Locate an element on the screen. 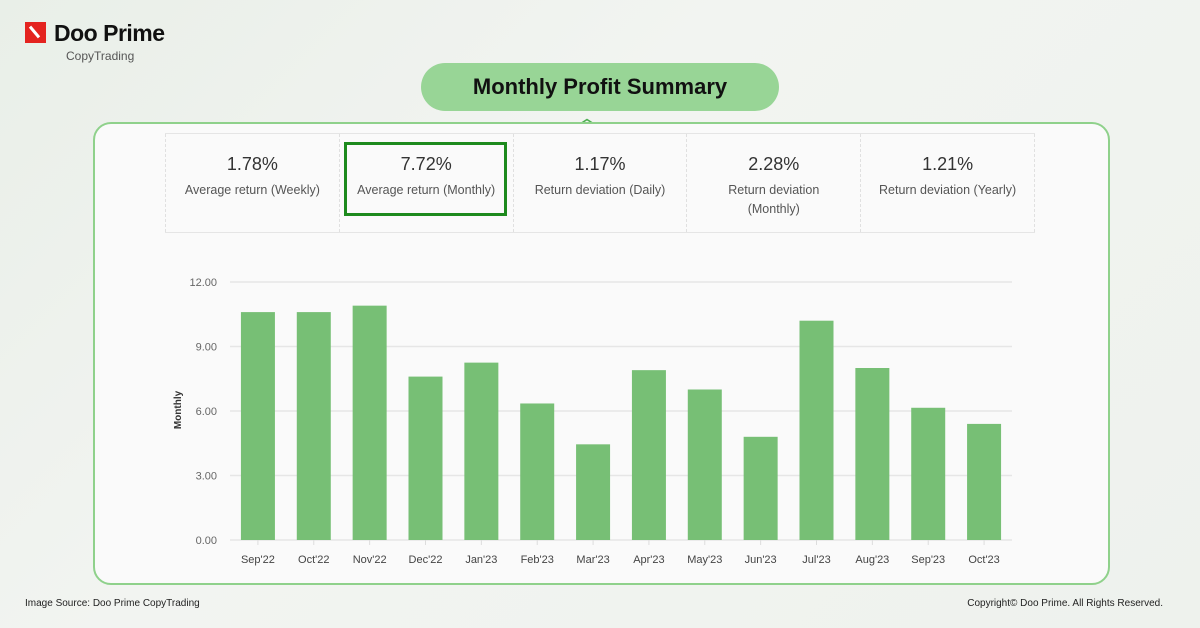 The width and height of the screenshot is (1200, 628). stat-label: Return deviation (Monthly) is located at coordinates (774, 199).